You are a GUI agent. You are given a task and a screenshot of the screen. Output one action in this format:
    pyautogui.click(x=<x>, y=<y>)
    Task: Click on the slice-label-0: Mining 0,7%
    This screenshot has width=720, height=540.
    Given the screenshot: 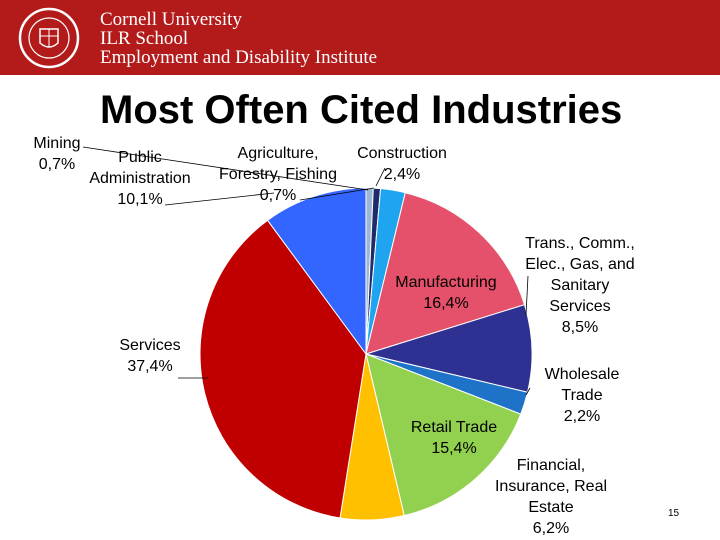 What is the action you would take?
    pyautogui.click(x=56, y=154)
    